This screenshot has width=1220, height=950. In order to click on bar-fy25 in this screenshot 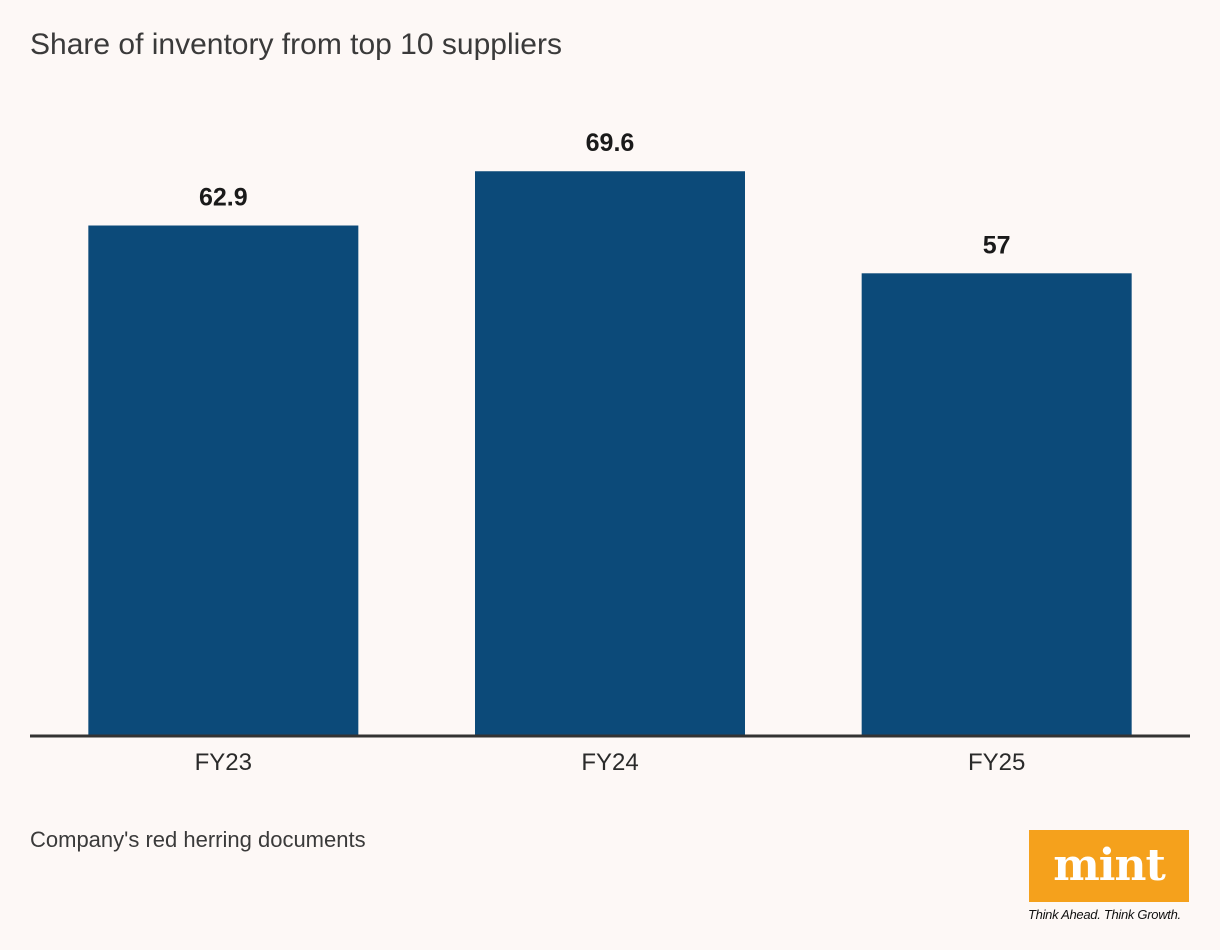, I will do `click(996, 504)`.